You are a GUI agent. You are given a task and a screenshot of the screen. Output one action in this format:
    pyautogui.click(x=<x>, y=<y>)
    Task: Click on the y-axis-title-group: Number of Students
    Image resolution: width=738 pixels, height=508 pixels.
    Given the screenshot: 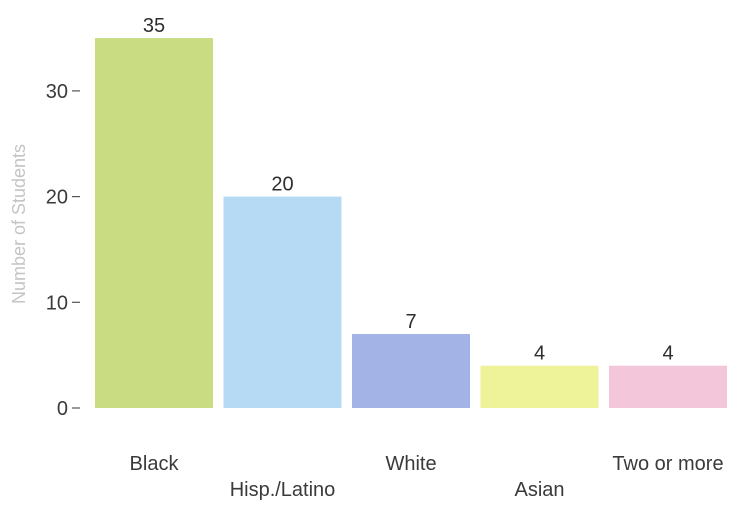 What is the action you would take?
    pyautogui.click(x=19, y=224)
    